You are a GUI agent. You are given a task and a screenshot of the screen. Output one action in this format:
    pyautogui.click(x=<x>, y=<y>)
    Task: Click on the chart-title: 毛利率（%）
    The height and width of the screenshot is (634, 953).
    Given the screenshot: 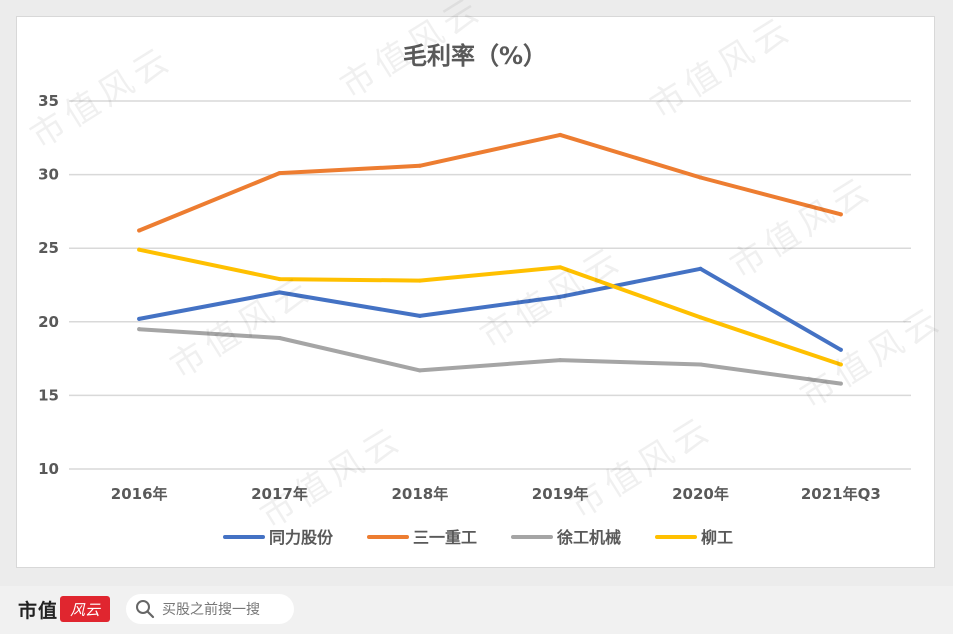 What is the action you would take?
    pyautogui.click(x=475, y=56)
    